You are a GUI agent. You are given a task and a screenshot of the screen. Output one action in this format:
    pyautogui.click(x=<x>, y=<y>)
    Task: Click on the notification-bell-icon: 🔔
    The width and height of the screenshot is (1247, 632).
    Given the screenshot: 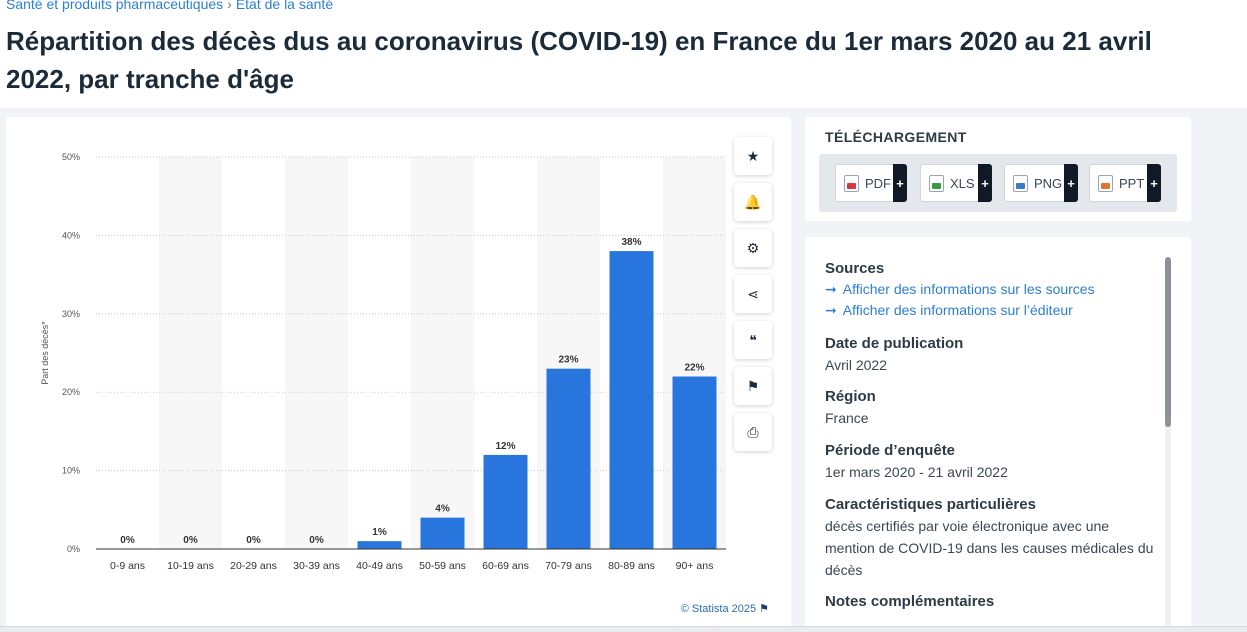 What is the action you would take?
    pyautogui.click(x=753, y=201)
    